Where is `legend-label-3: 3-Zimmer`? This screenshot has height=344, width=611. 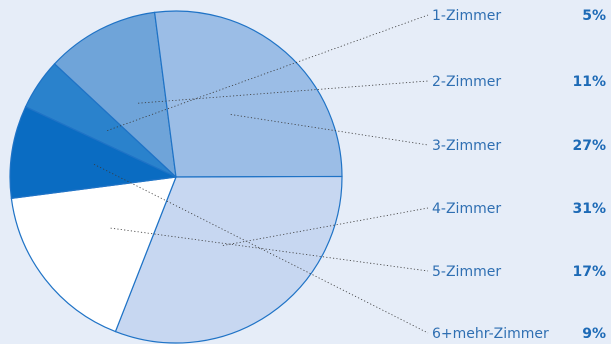
legend-label-3: 3-Zimmer is located at coordinates (466, 146).